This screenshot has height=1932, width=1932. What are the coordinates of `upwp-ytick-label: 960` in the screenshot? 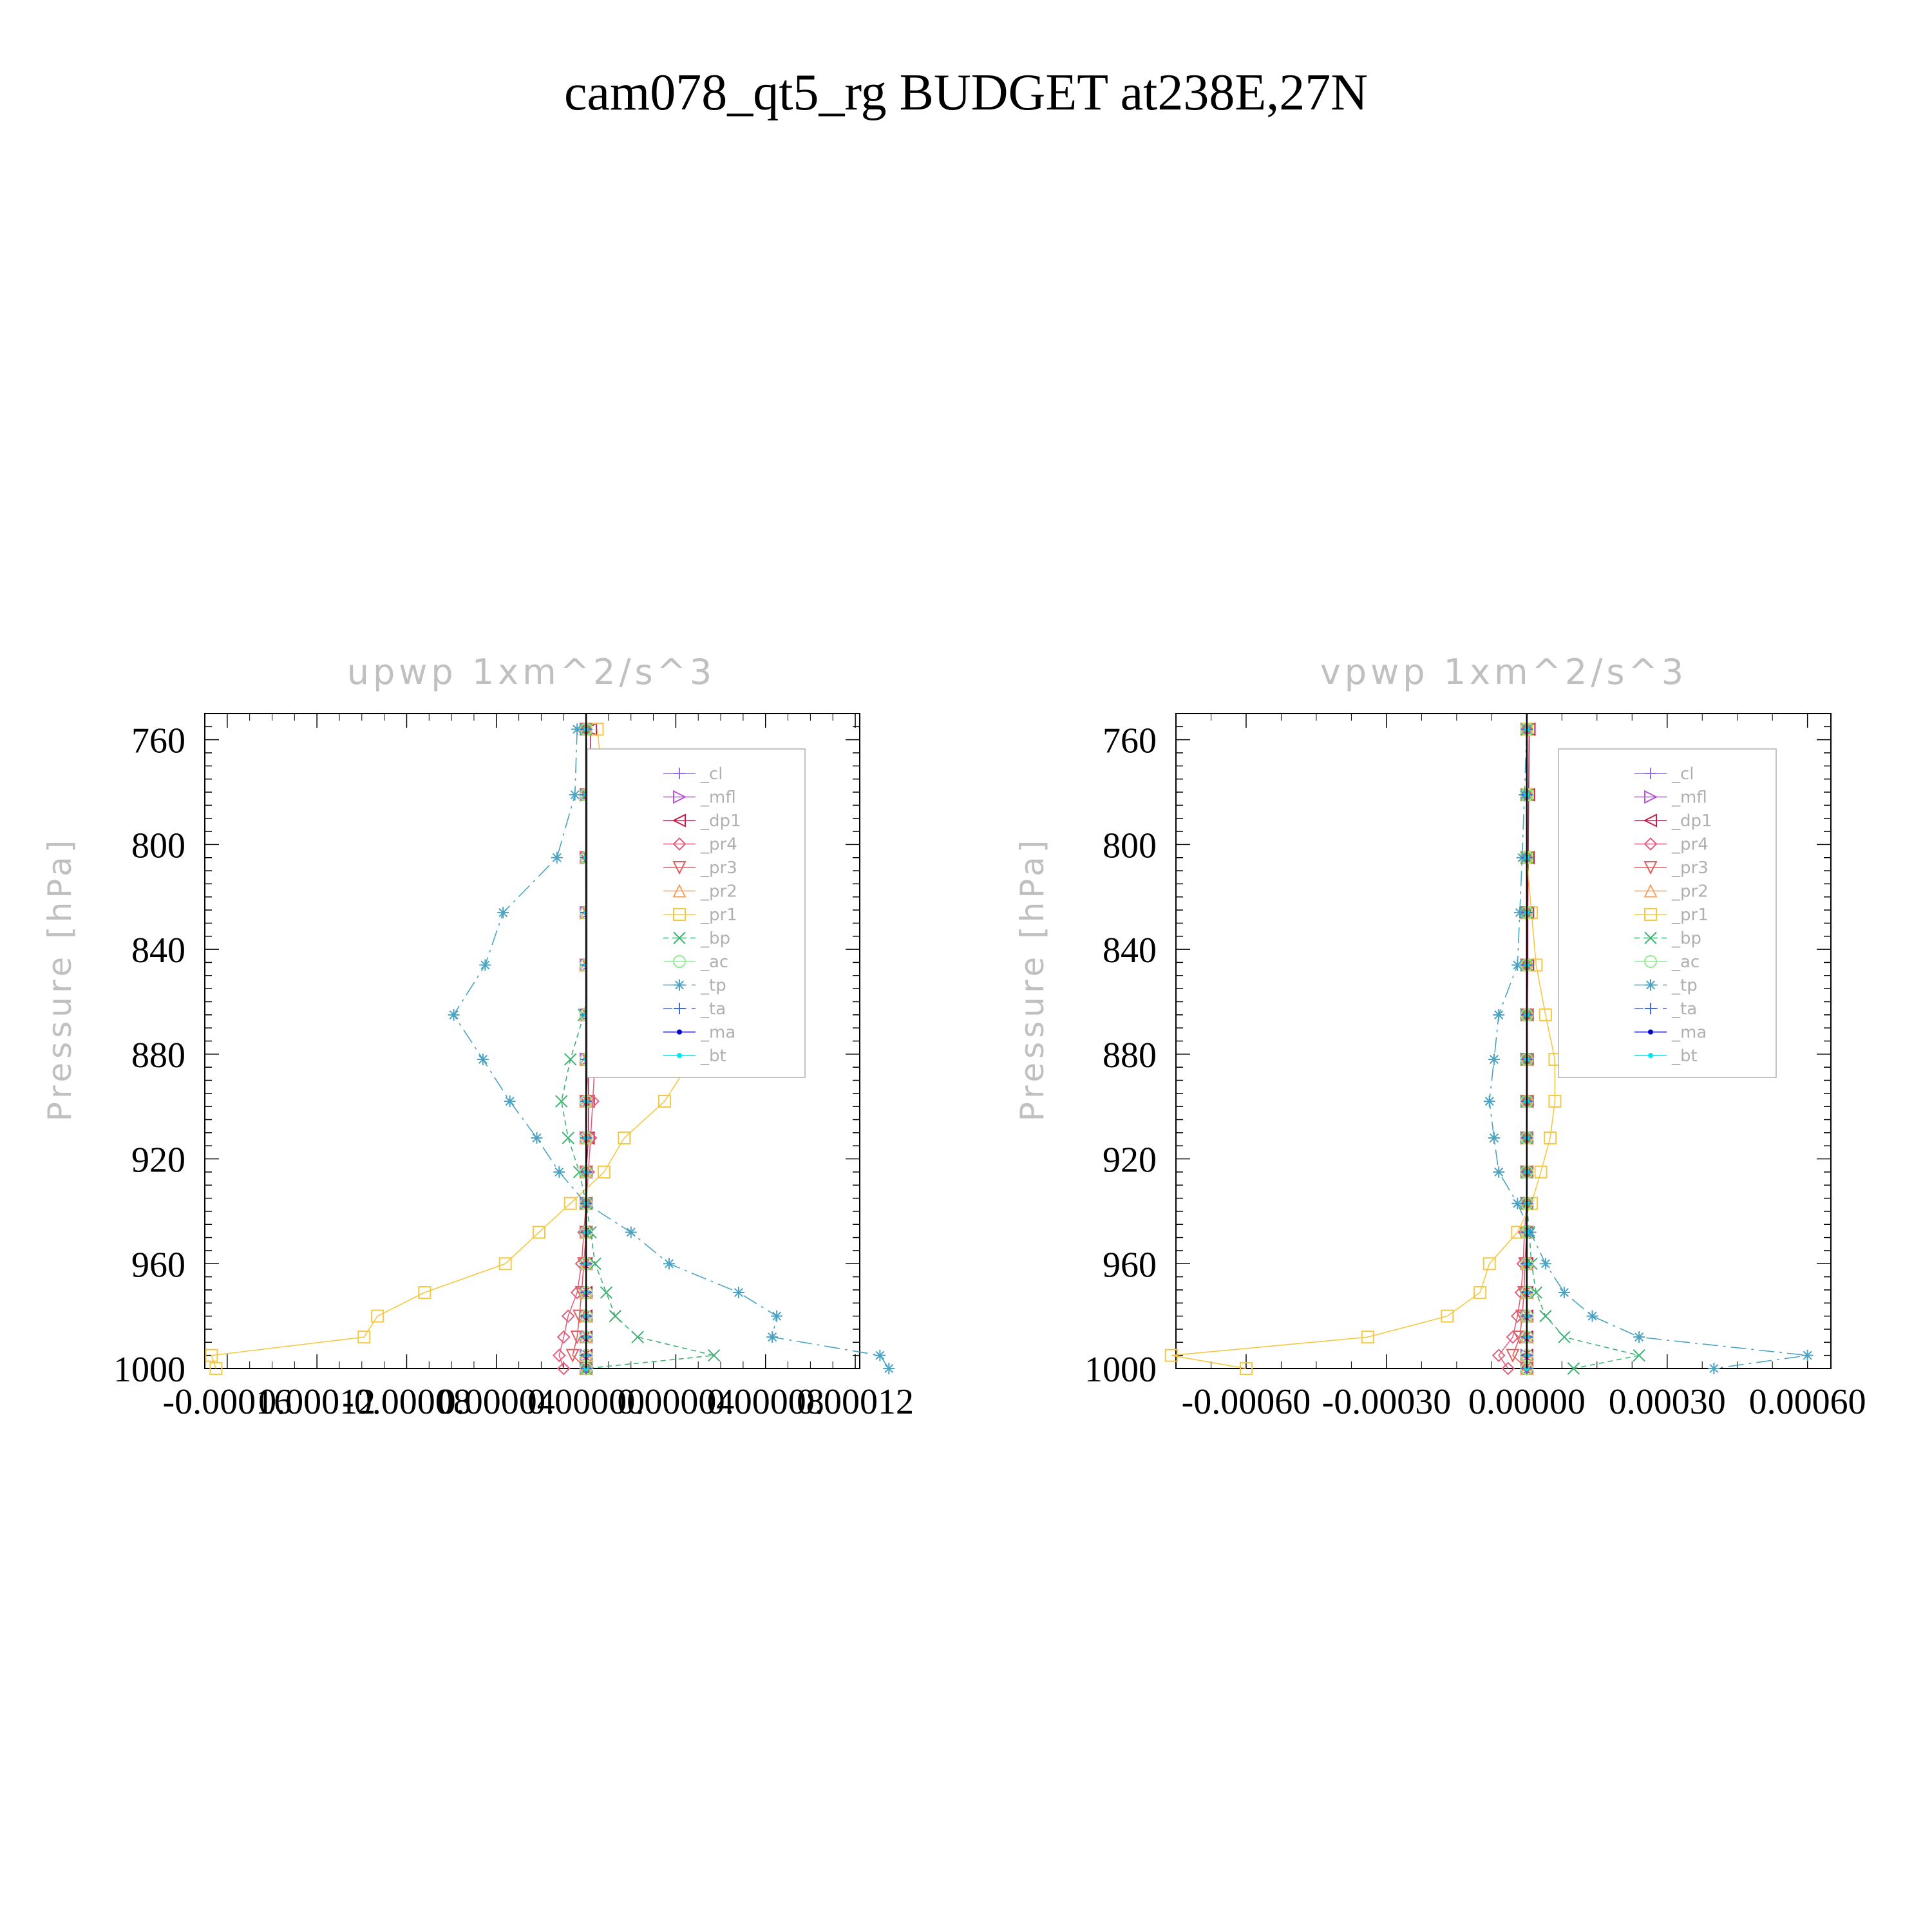 It's located at (158, 1265).